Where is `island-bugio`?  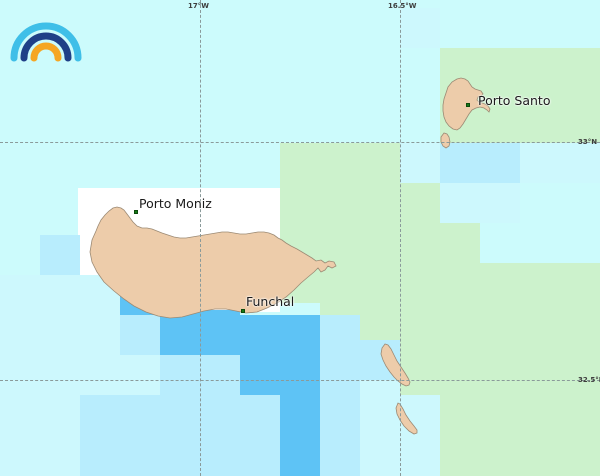
island-bugio is located at coordinates (406, 418).